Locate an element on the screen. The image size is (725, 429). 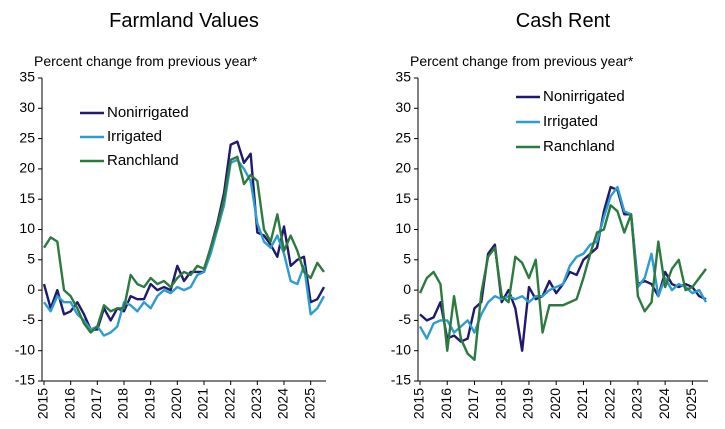
chart-title: Farmland Values is located at coordinates (184, 21).